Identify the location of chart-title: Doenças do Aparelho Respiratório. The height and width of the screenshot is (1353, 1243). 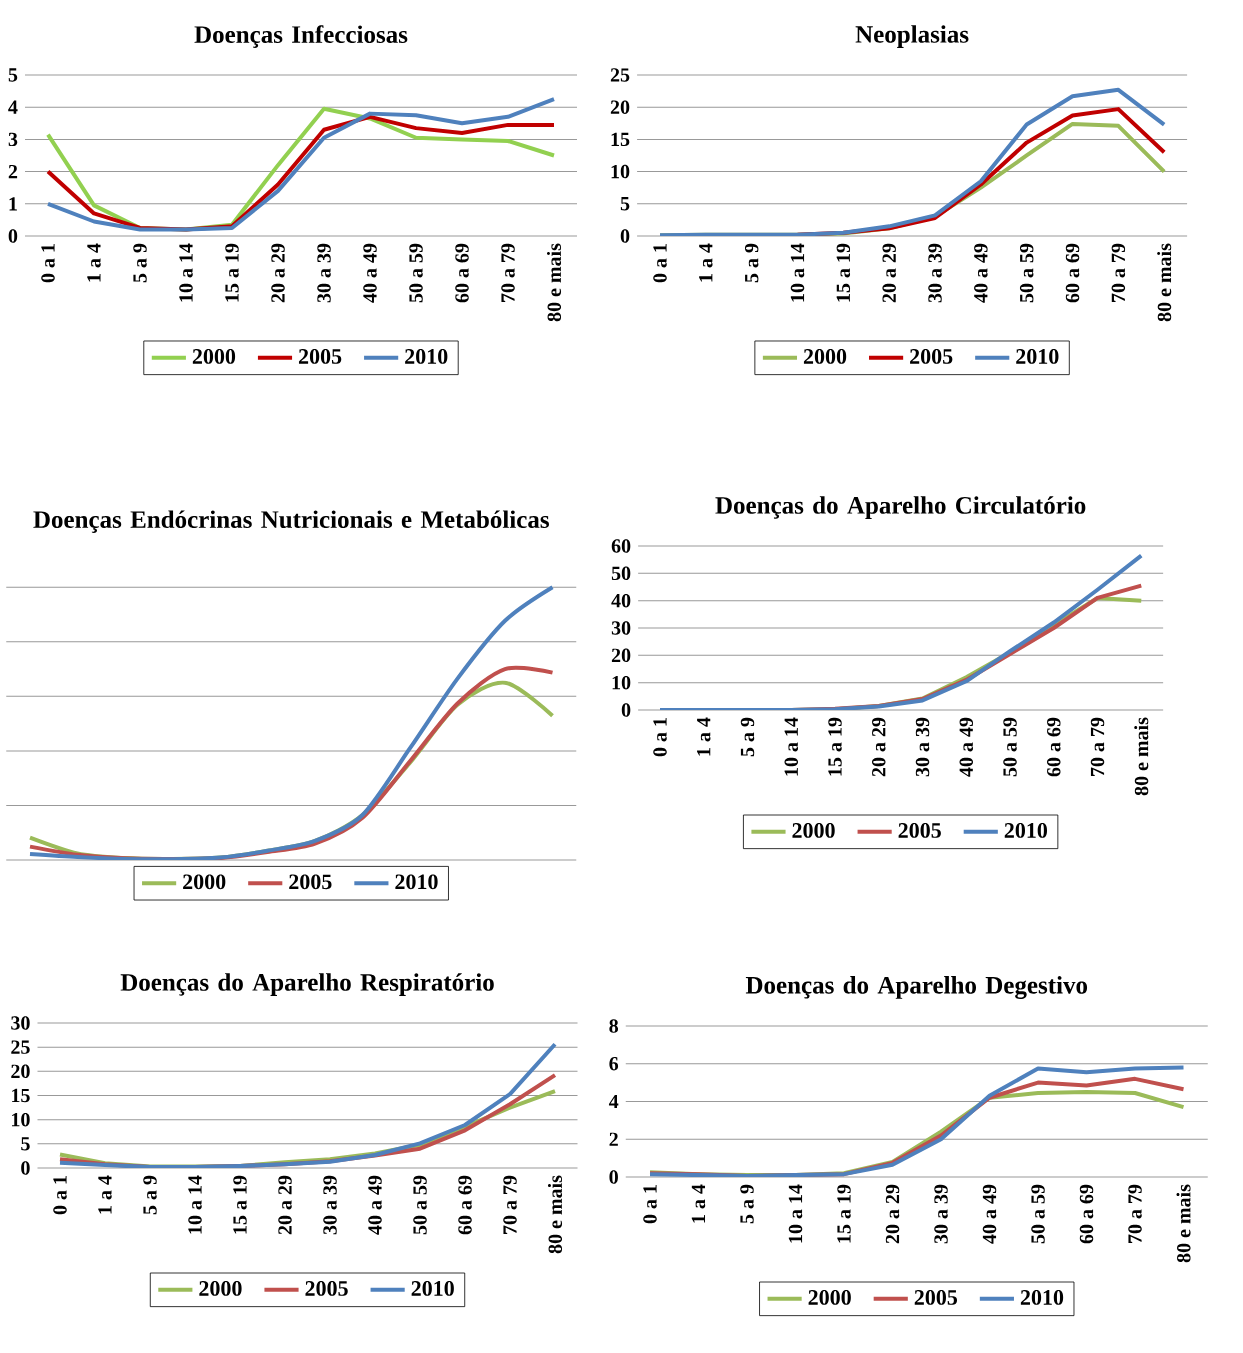
(307, 984).